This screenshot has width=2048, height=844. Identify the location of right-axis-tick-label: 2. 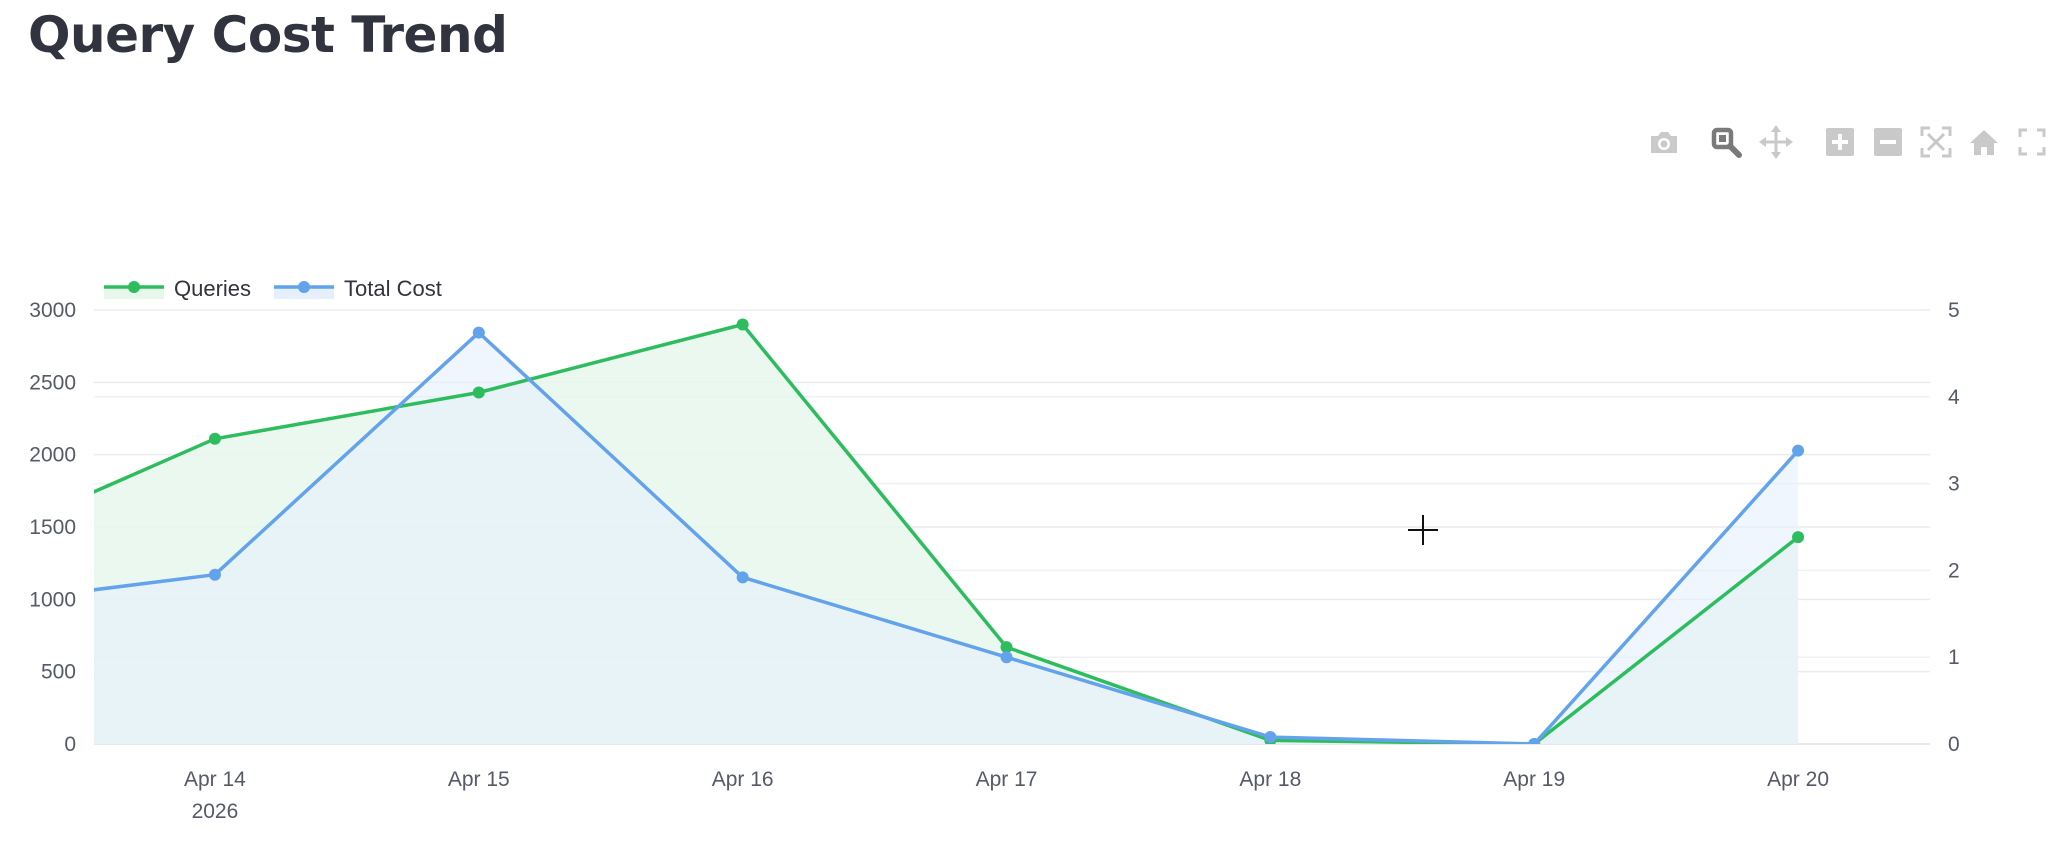
(1954, 570).